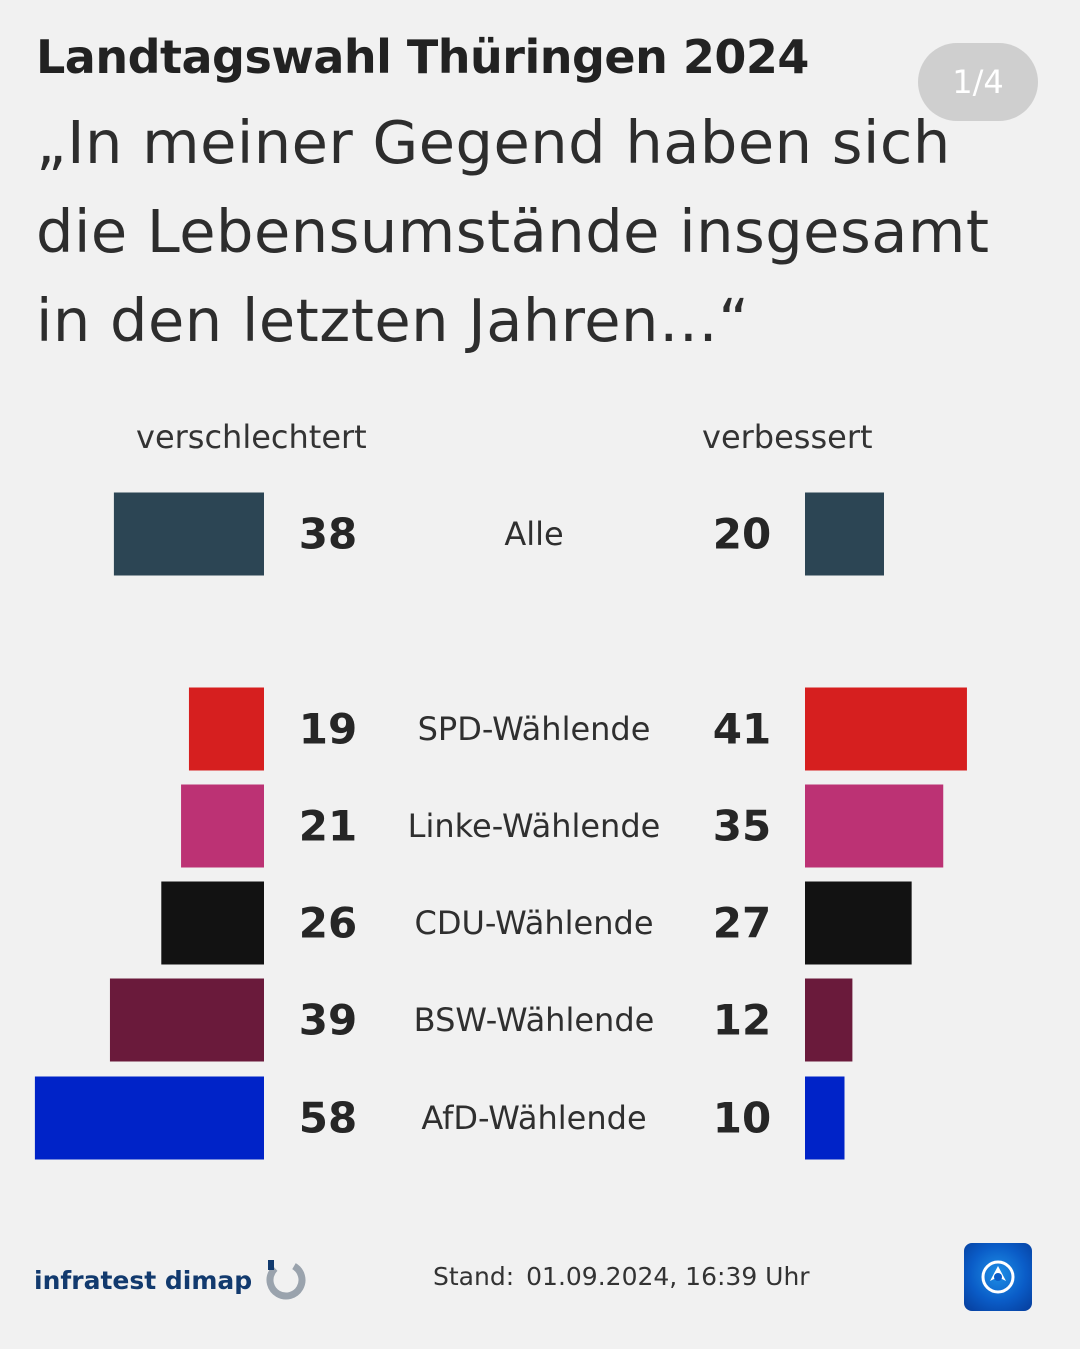 The height and width of the screenshot is (1349, 1080). I want to click on bar-verbessert-afd-waehlende, so click(825, 1118).